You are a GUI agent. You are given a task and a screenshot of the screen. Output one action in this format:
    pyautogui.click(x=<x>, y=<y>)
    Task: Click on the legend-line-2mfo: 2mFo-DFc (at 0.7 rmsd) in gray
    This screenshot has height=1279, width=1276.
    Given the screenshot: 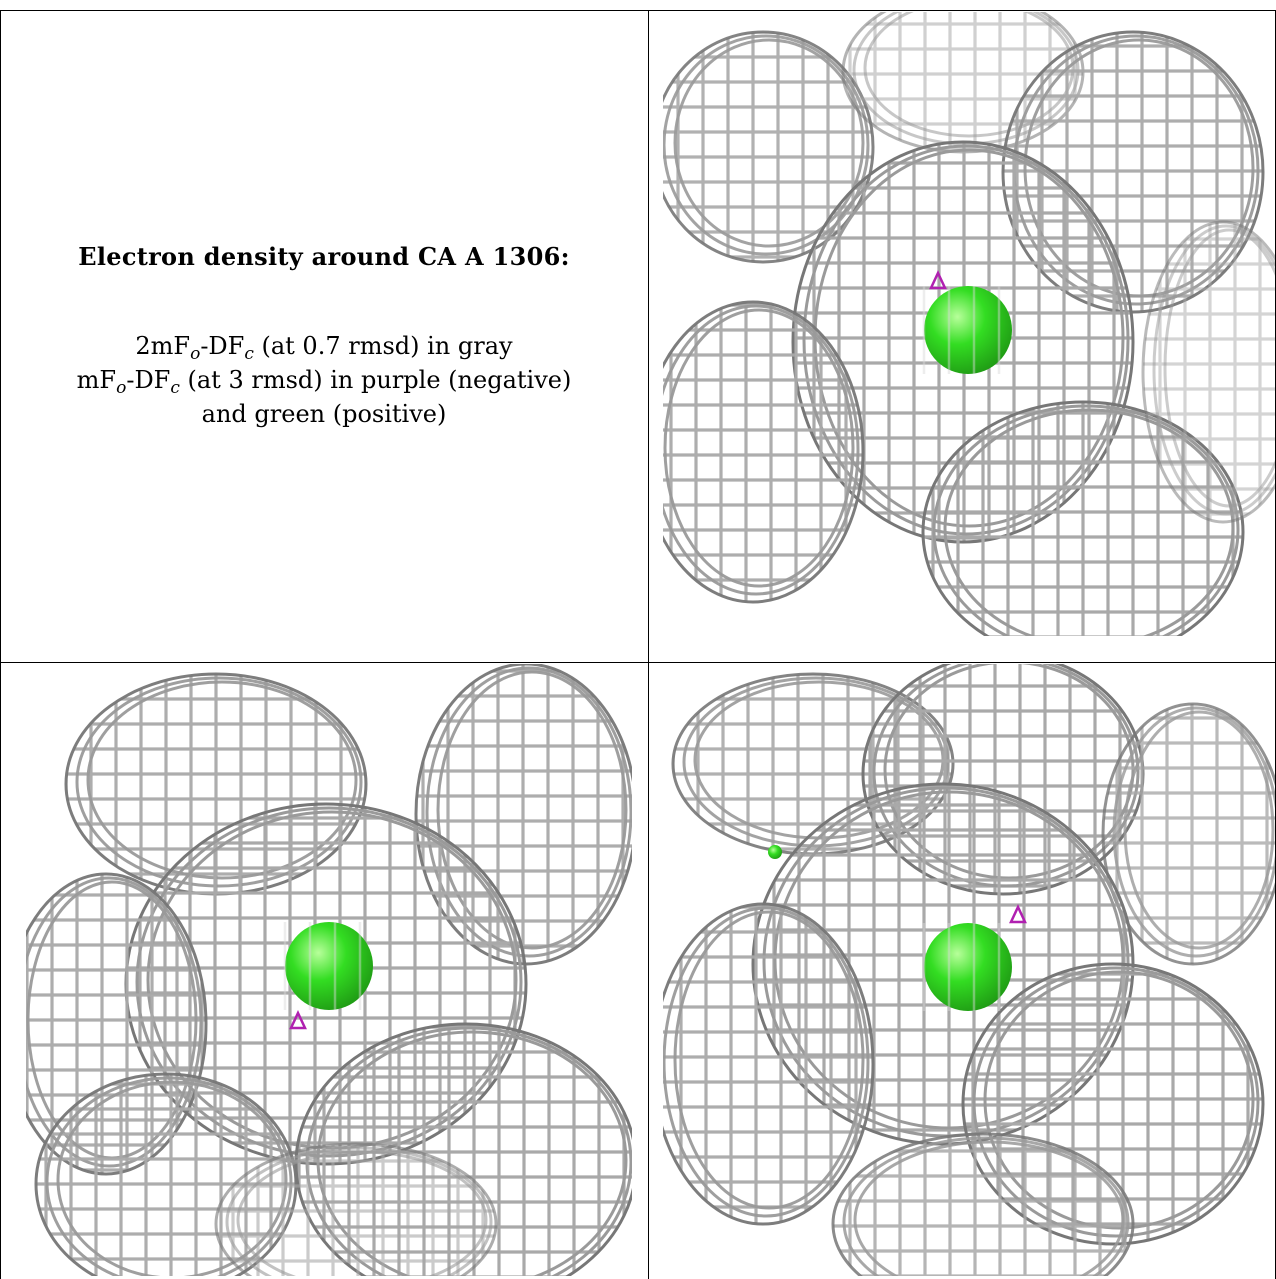 What is the action you would take?
    pyautogui.click(x=324, y=348)
    